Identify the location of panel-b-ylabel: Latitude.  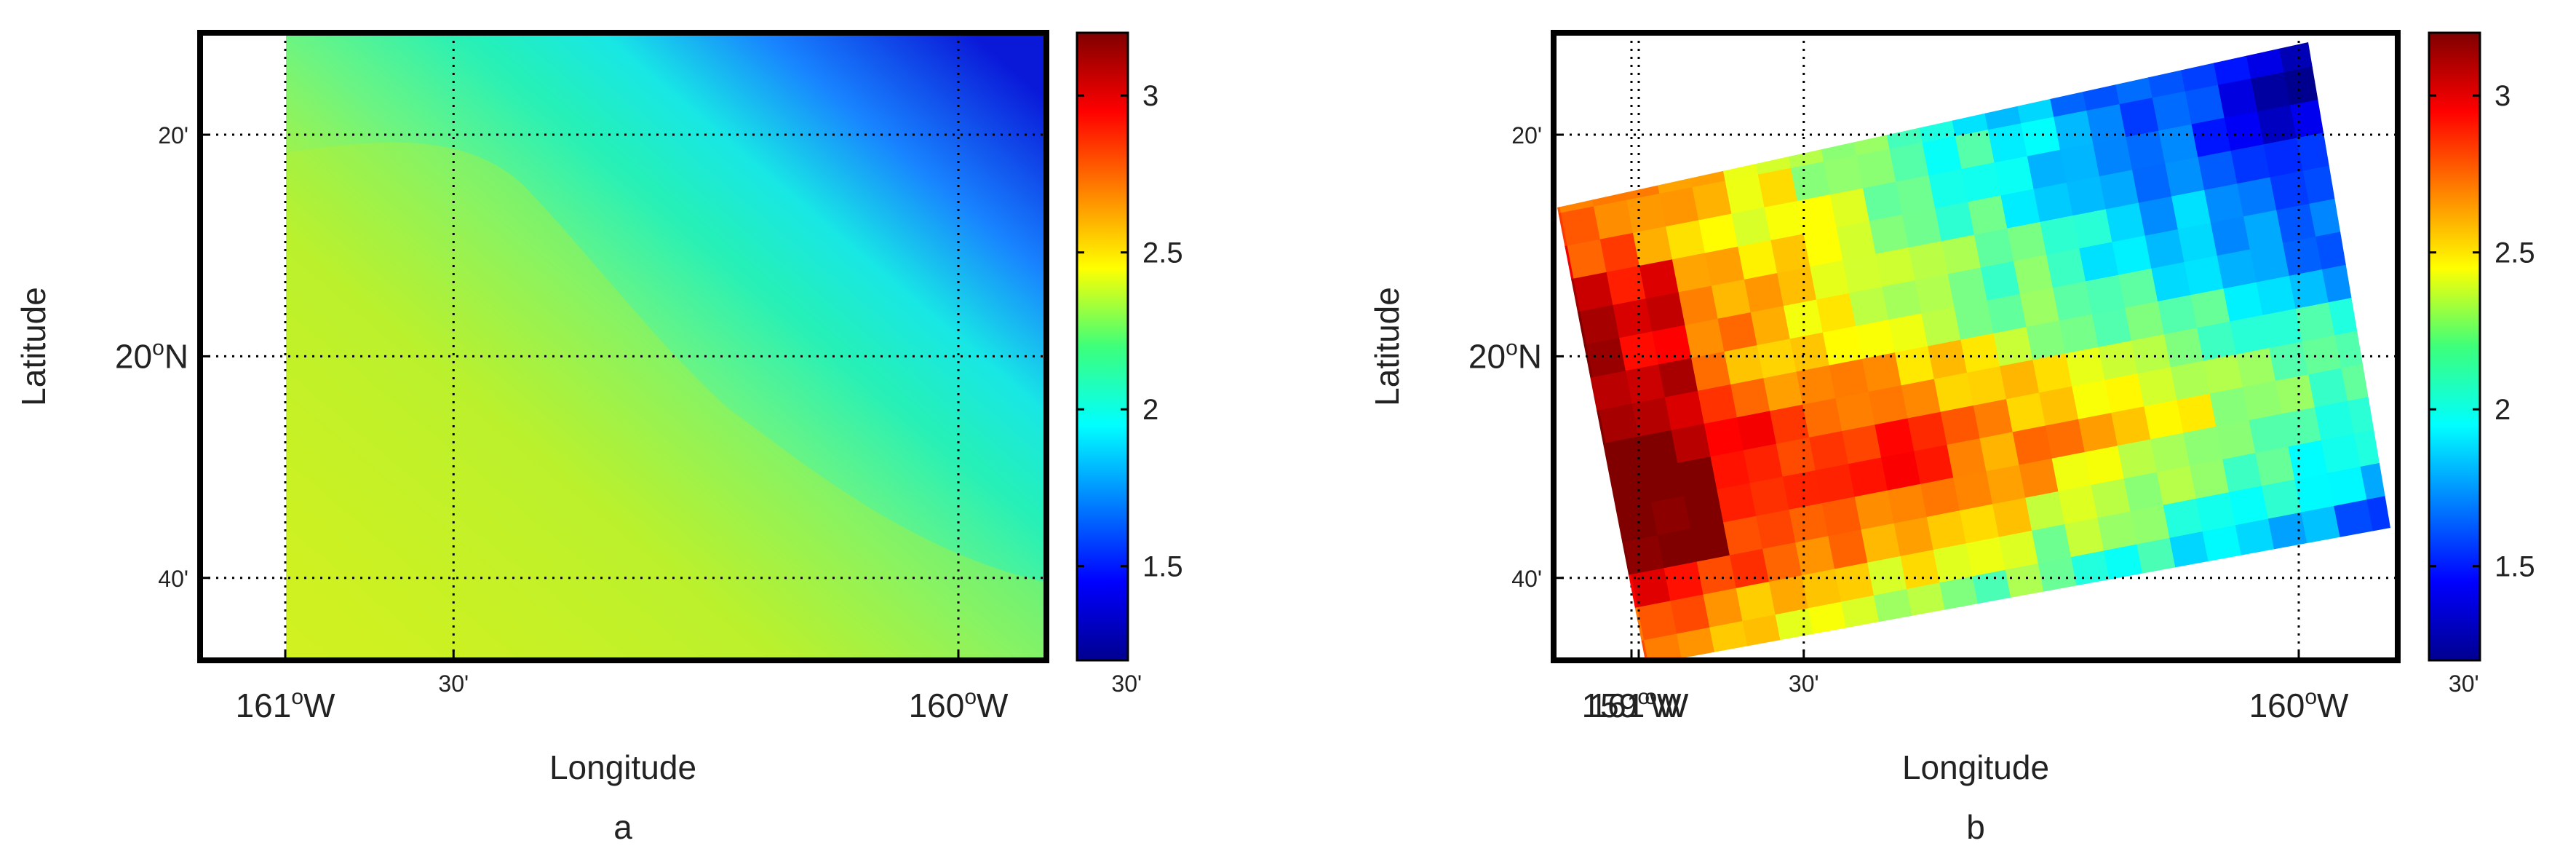
(1387, 346).